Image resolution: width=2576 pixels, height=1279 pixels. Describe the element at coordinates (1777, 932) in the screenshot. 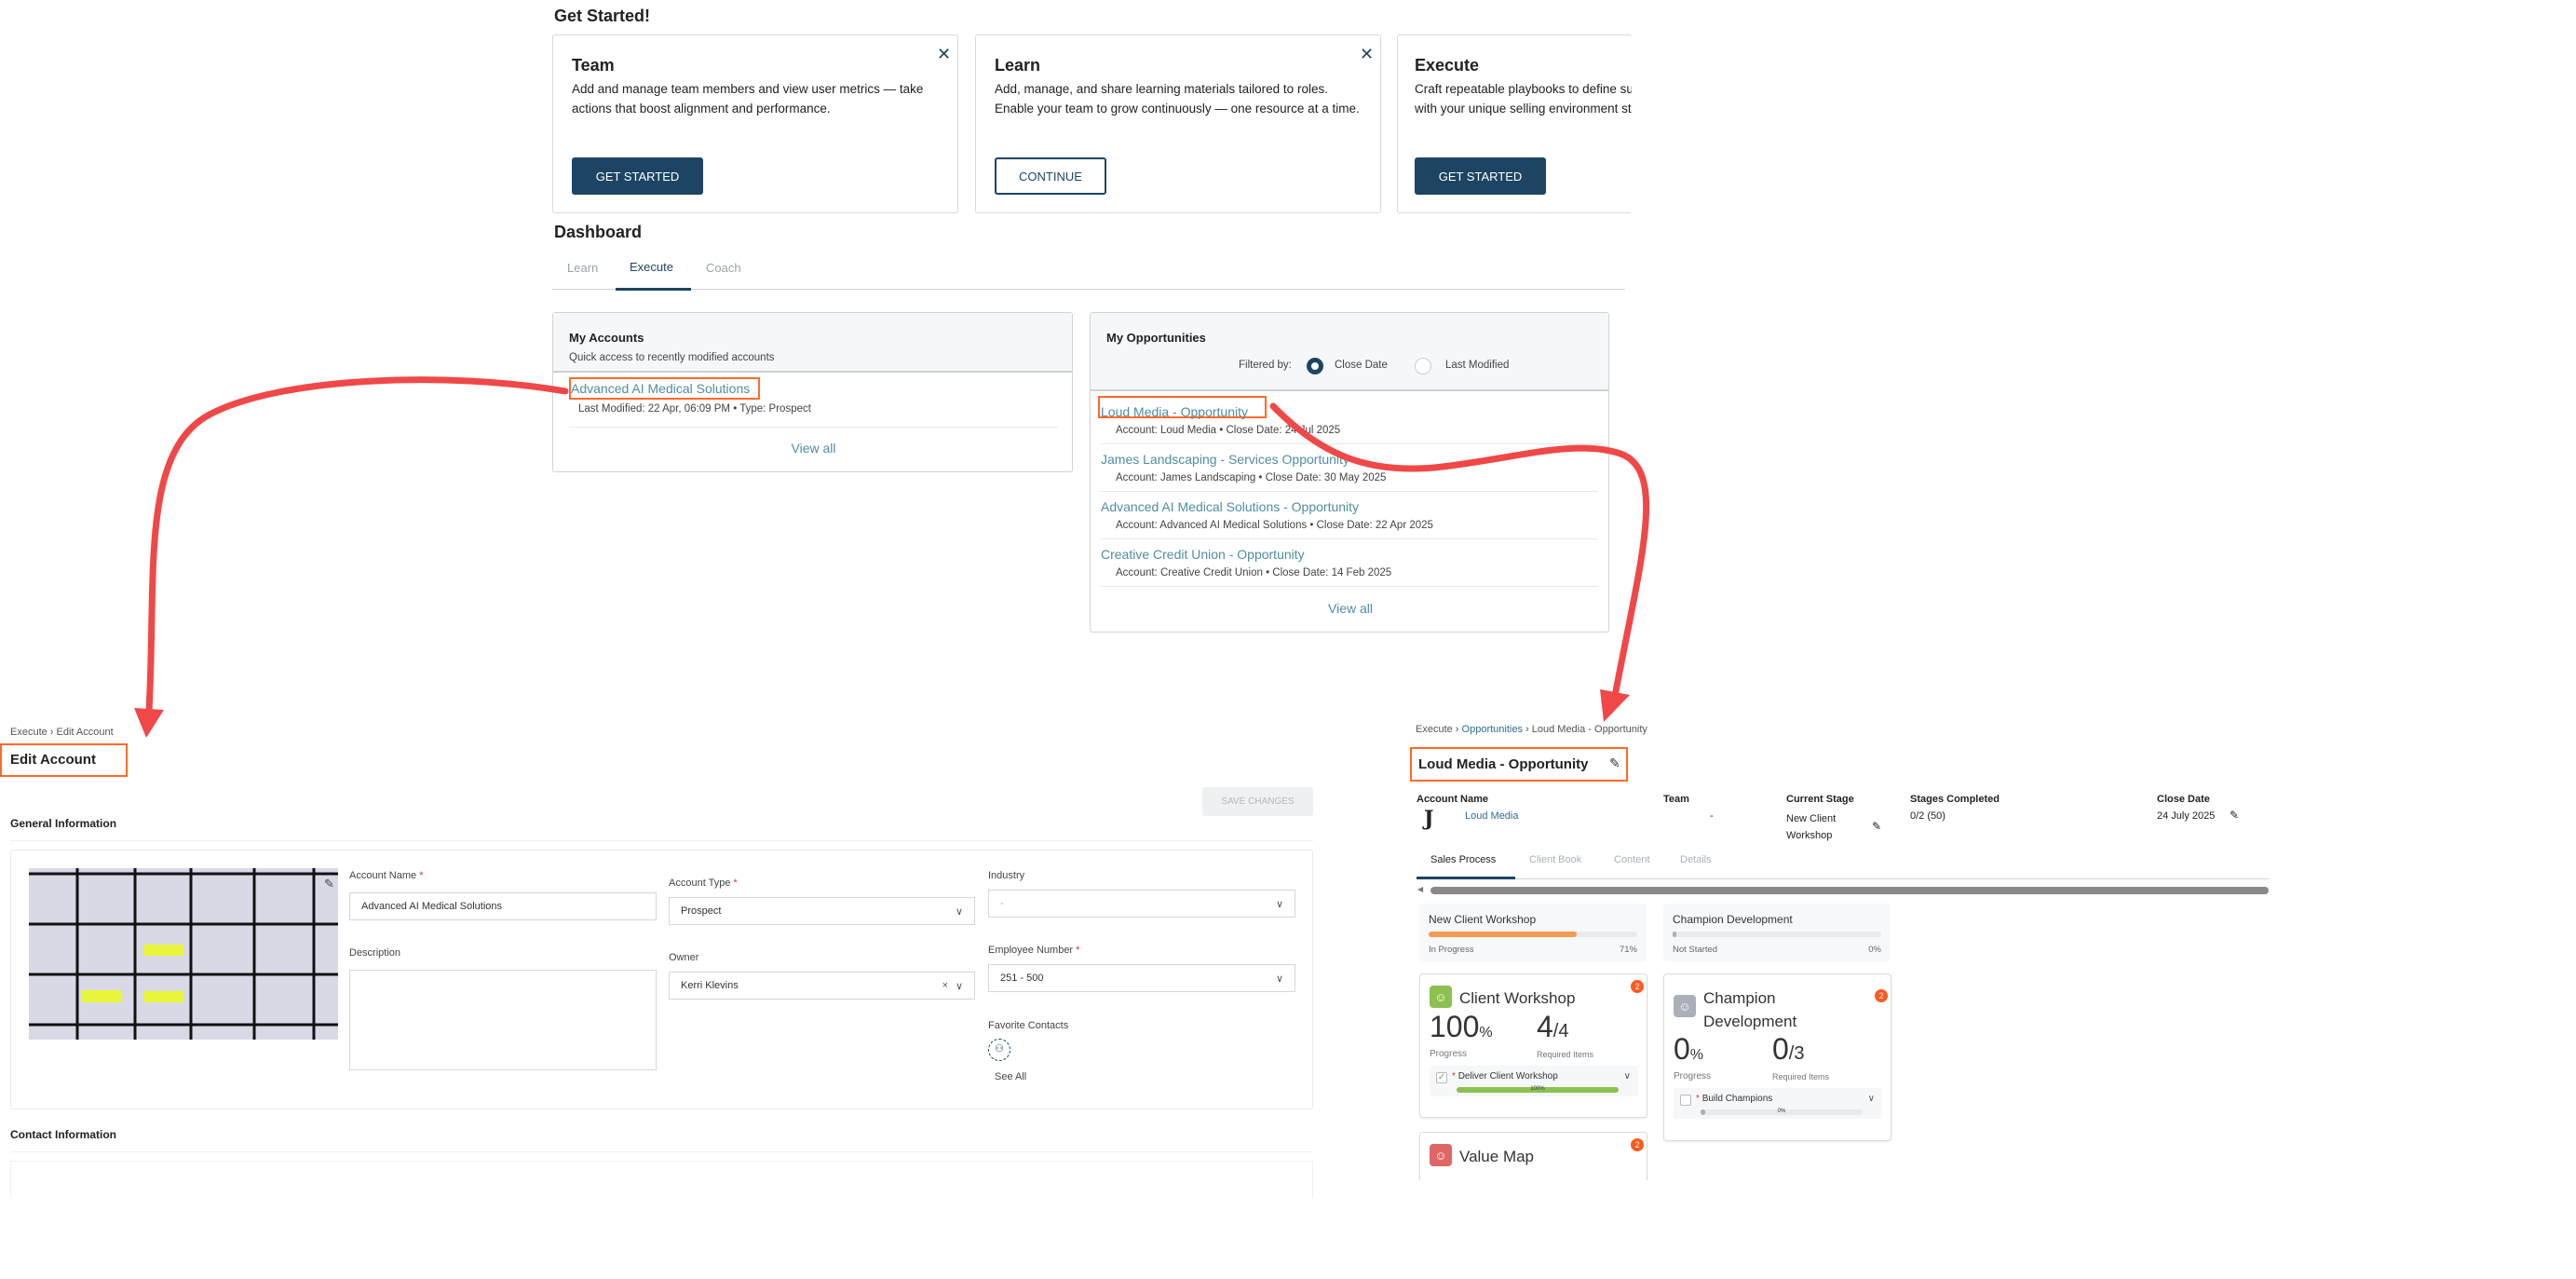

I see `stage-summary: Champion Development Not Started 0%` at that location.